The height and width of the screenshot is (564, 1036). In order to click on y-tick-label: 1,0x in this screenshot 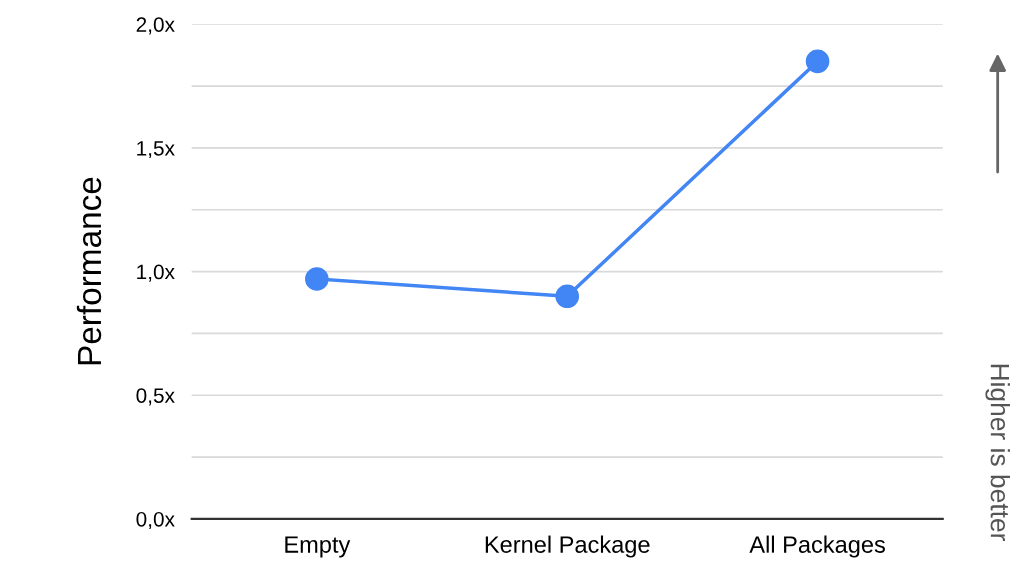, I will do `click(156, 273)`.